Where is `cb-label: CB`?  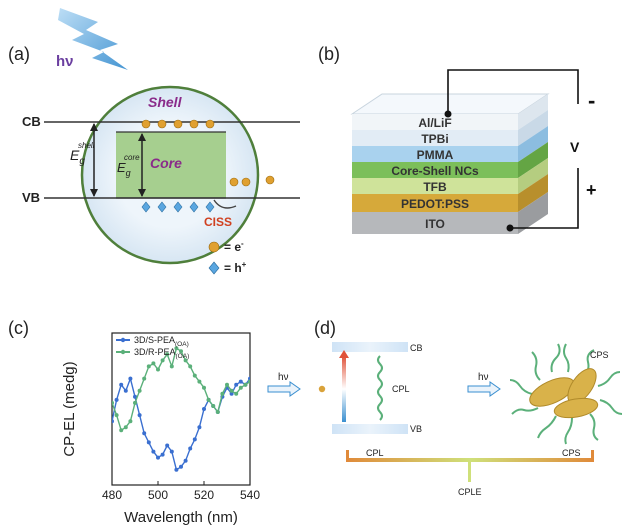 cb-label: CB is located at coordinates (31, 121).